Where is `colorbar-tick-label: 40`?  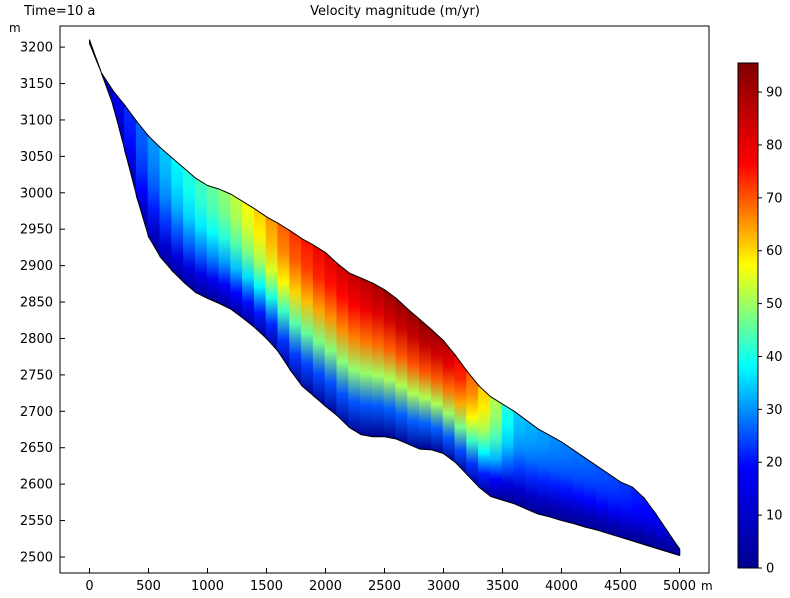
colorbar-tick-label: 40 is located at coordinates (774, 357).